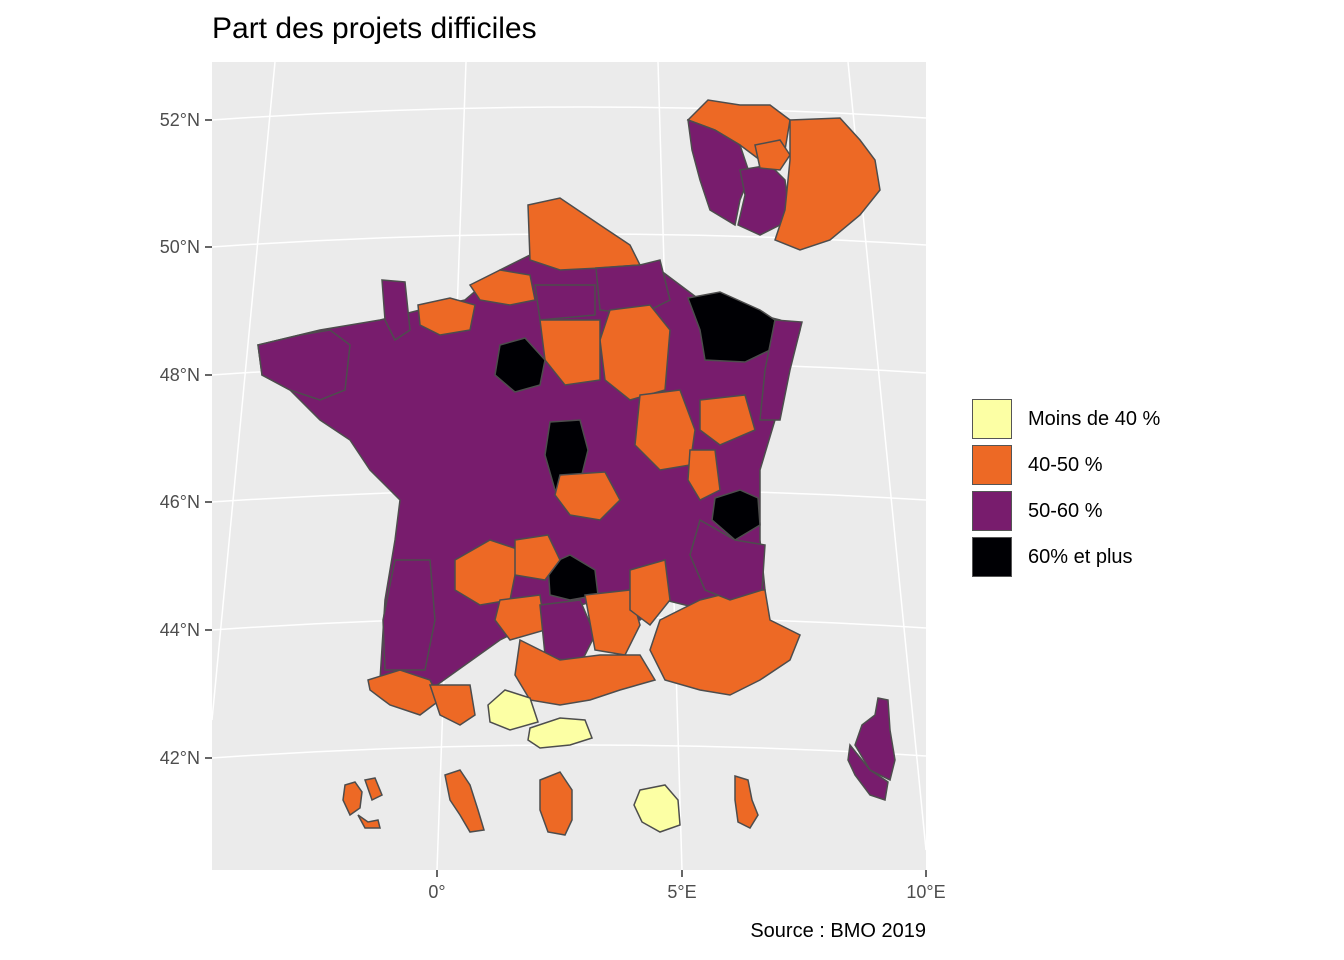 The height and width of the screenshot is (960, 1344). What do you see at coordinates (304, 365) in the screenshot?
I see `region-brittany` at bounding box center [304, 365].